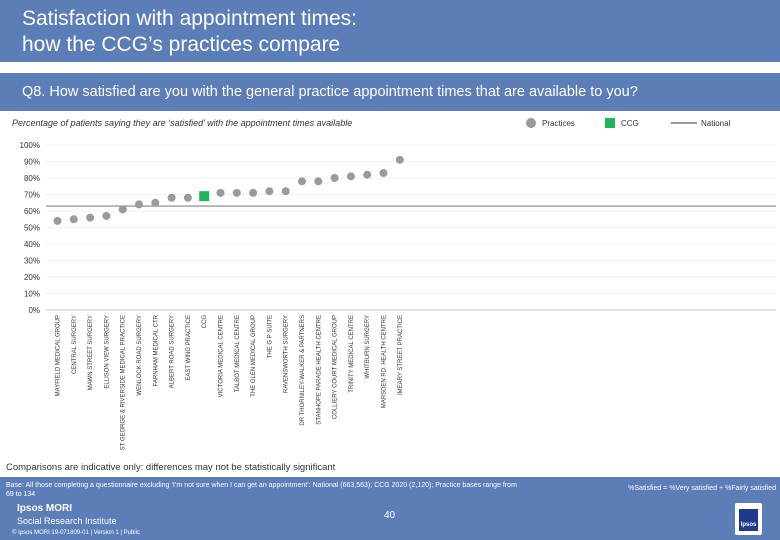 Image resolution: width=780 pixels, height=540 pixels. What do you see at coordinates (140, 355) in the screenshot?
I see `x-tick-label: WENLOCK ROAD SURGERY` at bounding box center [140, 355].